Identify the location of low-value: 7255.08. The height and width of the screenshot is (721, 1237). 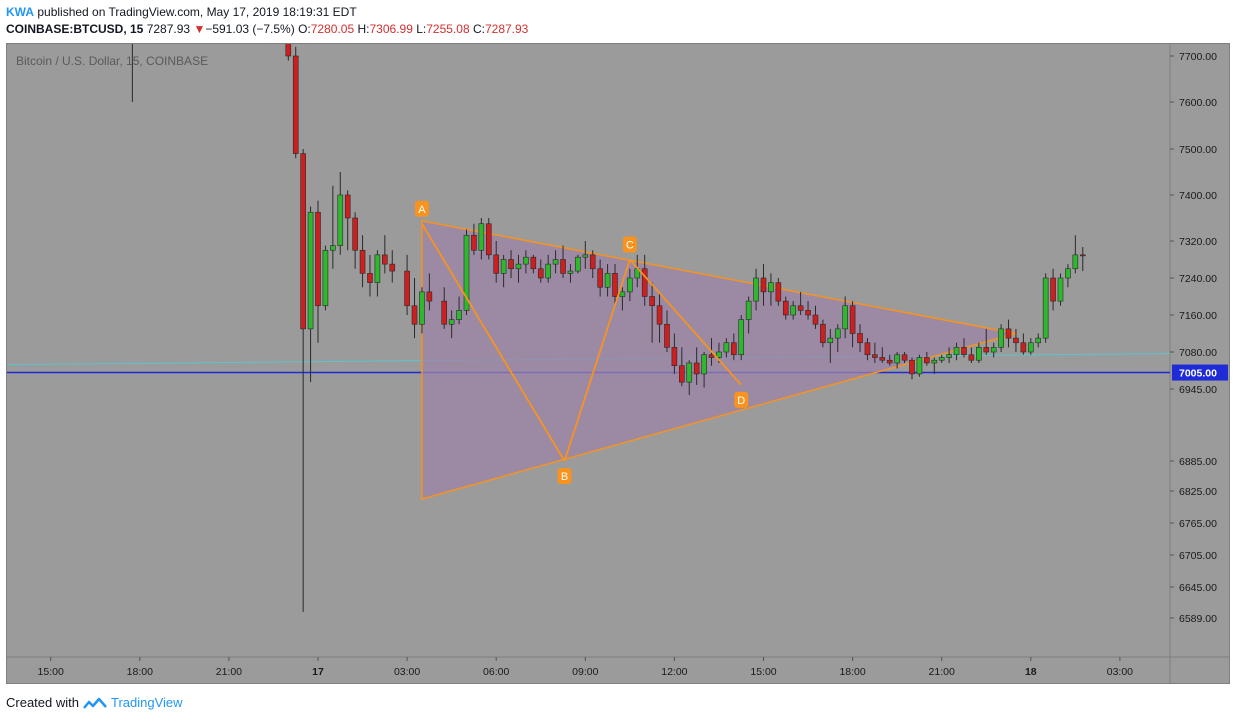
(448, 29).